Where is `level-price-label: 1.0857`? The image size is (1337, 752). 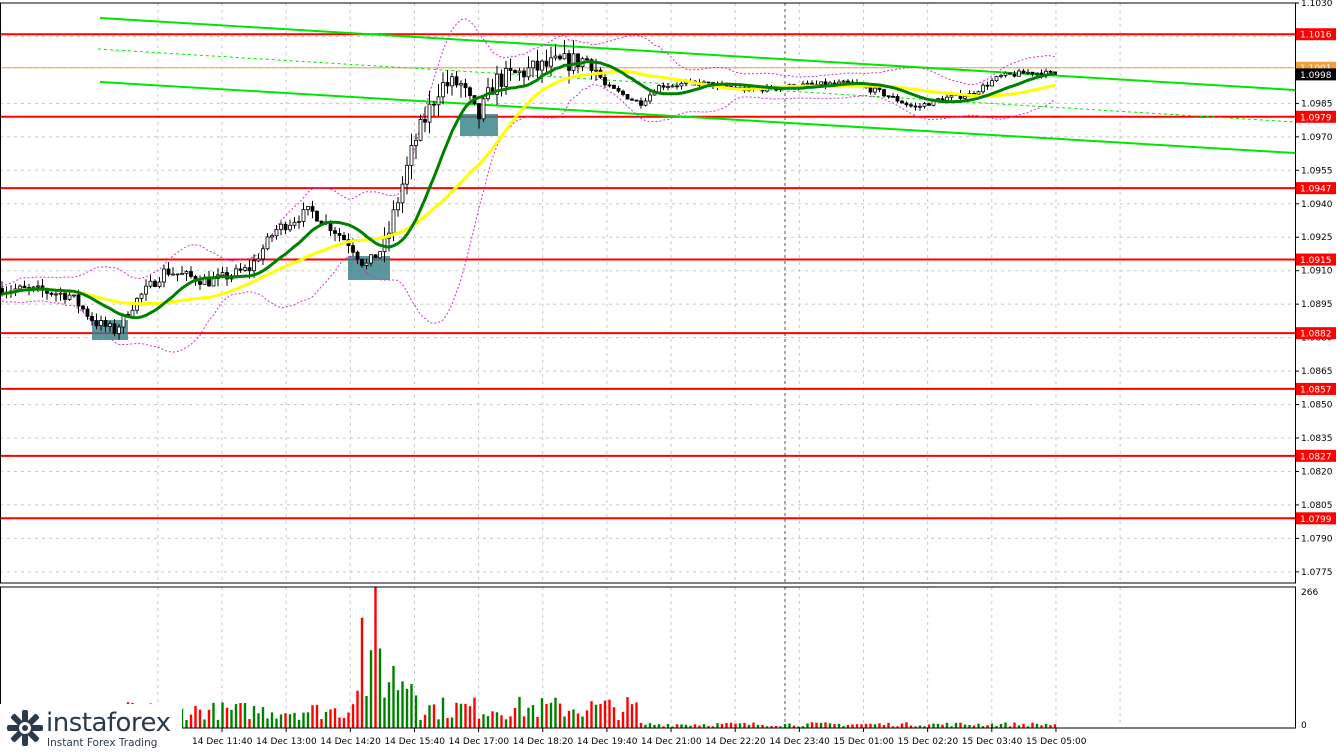
level-price-label: 1.0857 is located at coordinates (1316, 390).